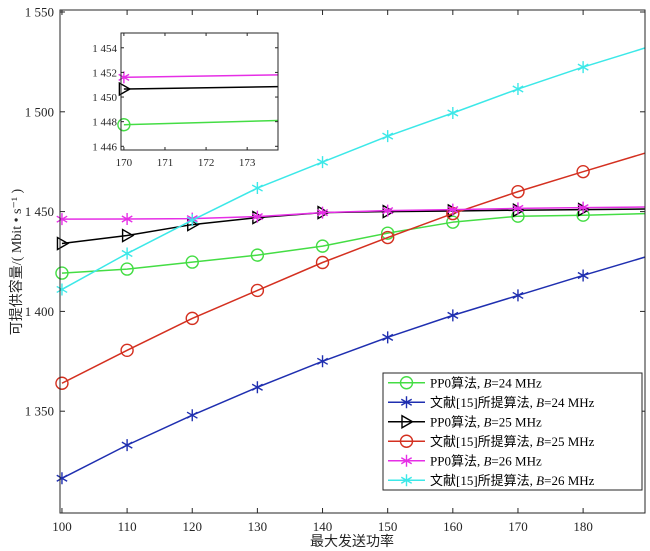  I want to click on inset-plot-background, so click(199, 91).